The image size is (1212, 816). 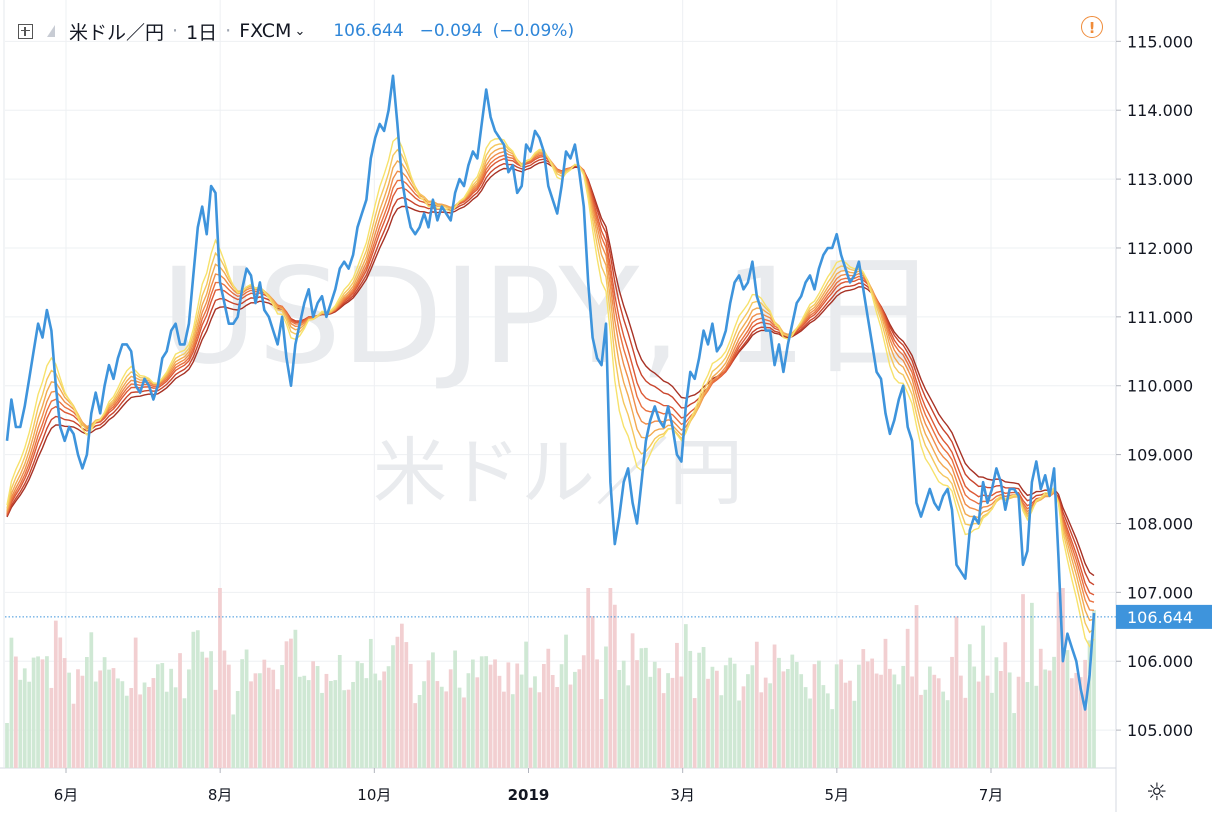 What do you see at coordinates (51, 31) in the screenshot?
I see `flag-icon` at bounding box center [51, 31].